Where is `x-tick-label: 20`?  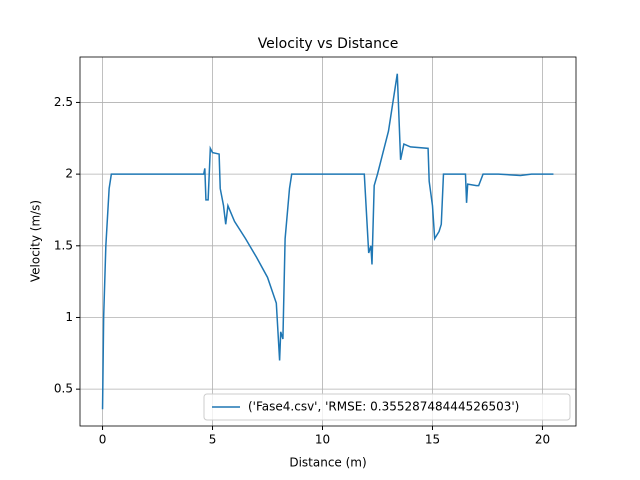
x-tick-label: 20 is located at coordinates (542, 440).